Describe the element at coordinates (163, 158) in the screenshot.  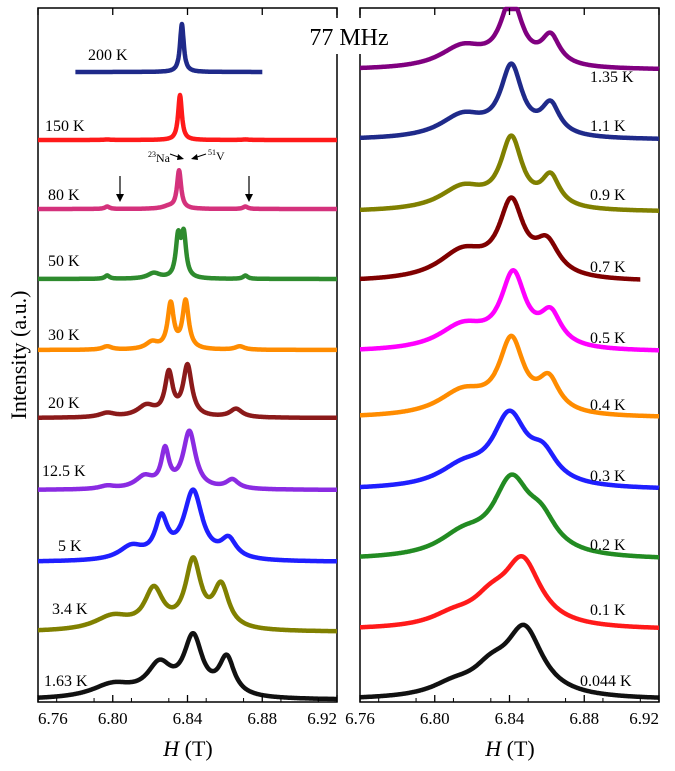
I see `na-annotation-text: Na` at that location.